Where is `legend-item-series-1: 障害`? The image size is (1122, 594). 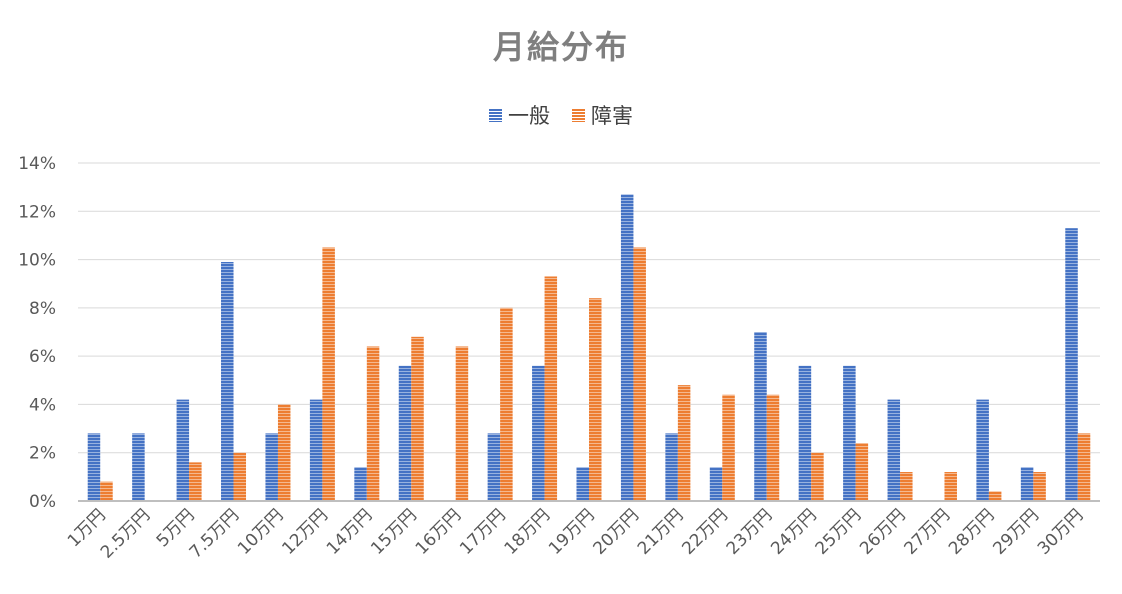
legend-item-series-1: 障害 is located at coordinates (602, 115).